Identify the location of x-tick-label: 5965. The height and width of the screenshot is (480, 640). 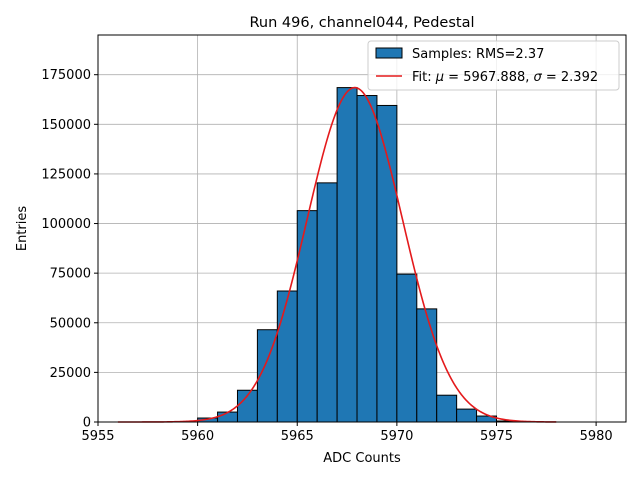
(297, 436).